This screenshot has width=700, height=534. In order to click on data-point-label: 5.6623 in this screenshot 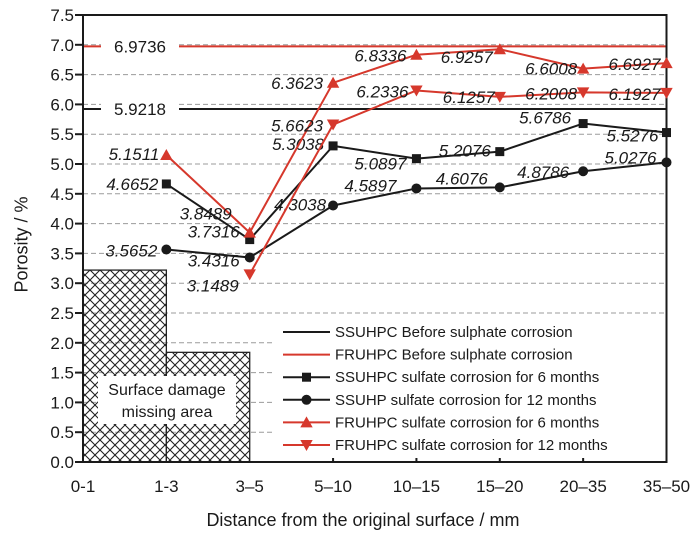, I will do `click(297, 126)`.